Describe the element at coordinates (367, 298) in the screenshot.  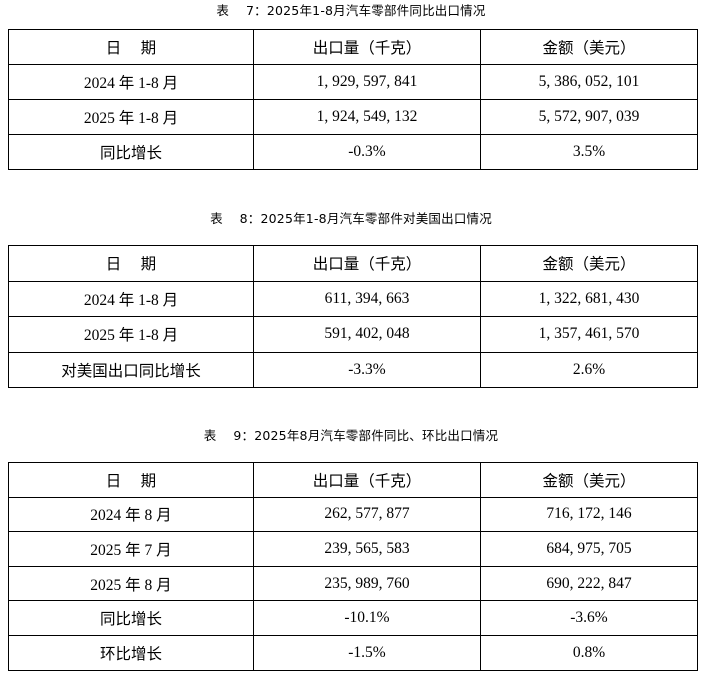
I see `cell-quantity: 611, 394, 663` at that location.